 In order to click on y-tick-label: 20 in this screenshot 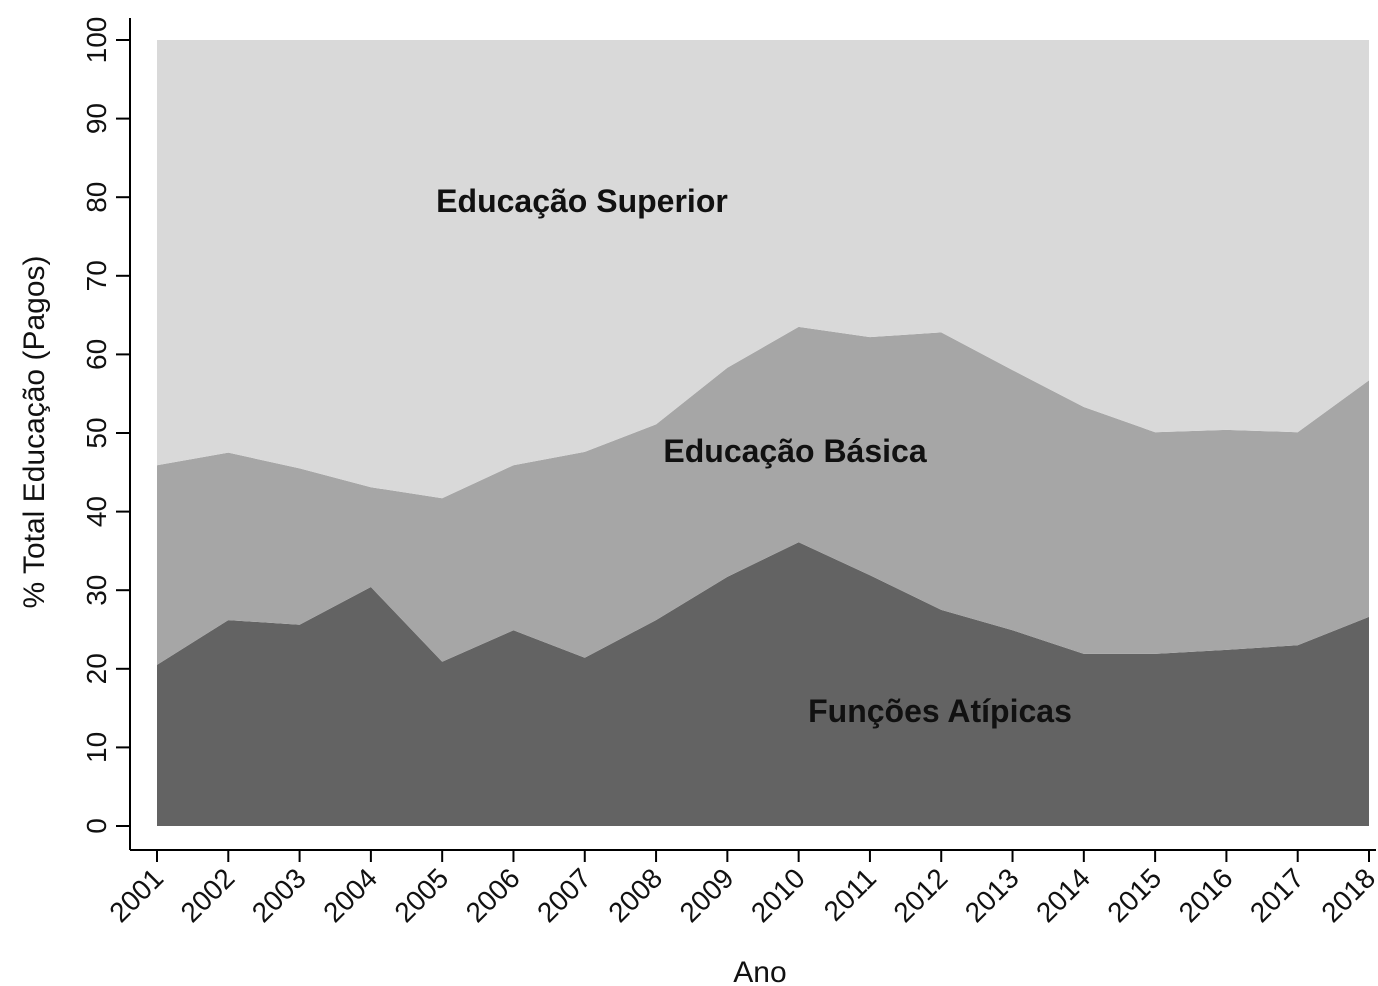, I will do `click(96, 668)`.